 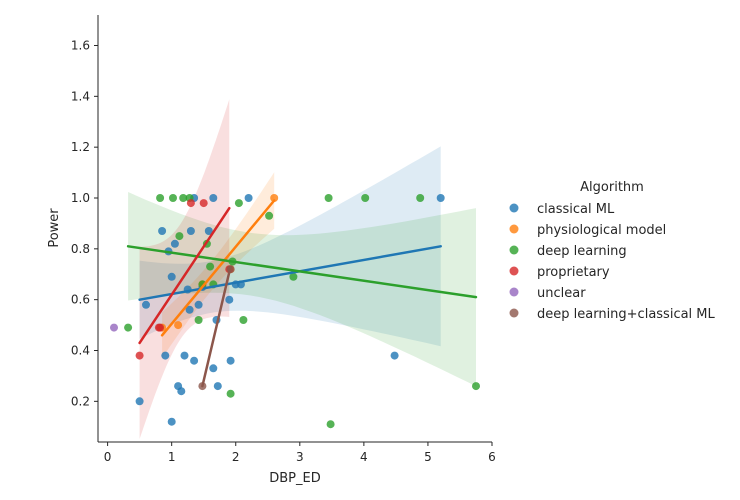 What do you see at coordinates (612, 187) in the screenshot?
I see `legend-title: Algorithm` at bounding box center [612, 187].